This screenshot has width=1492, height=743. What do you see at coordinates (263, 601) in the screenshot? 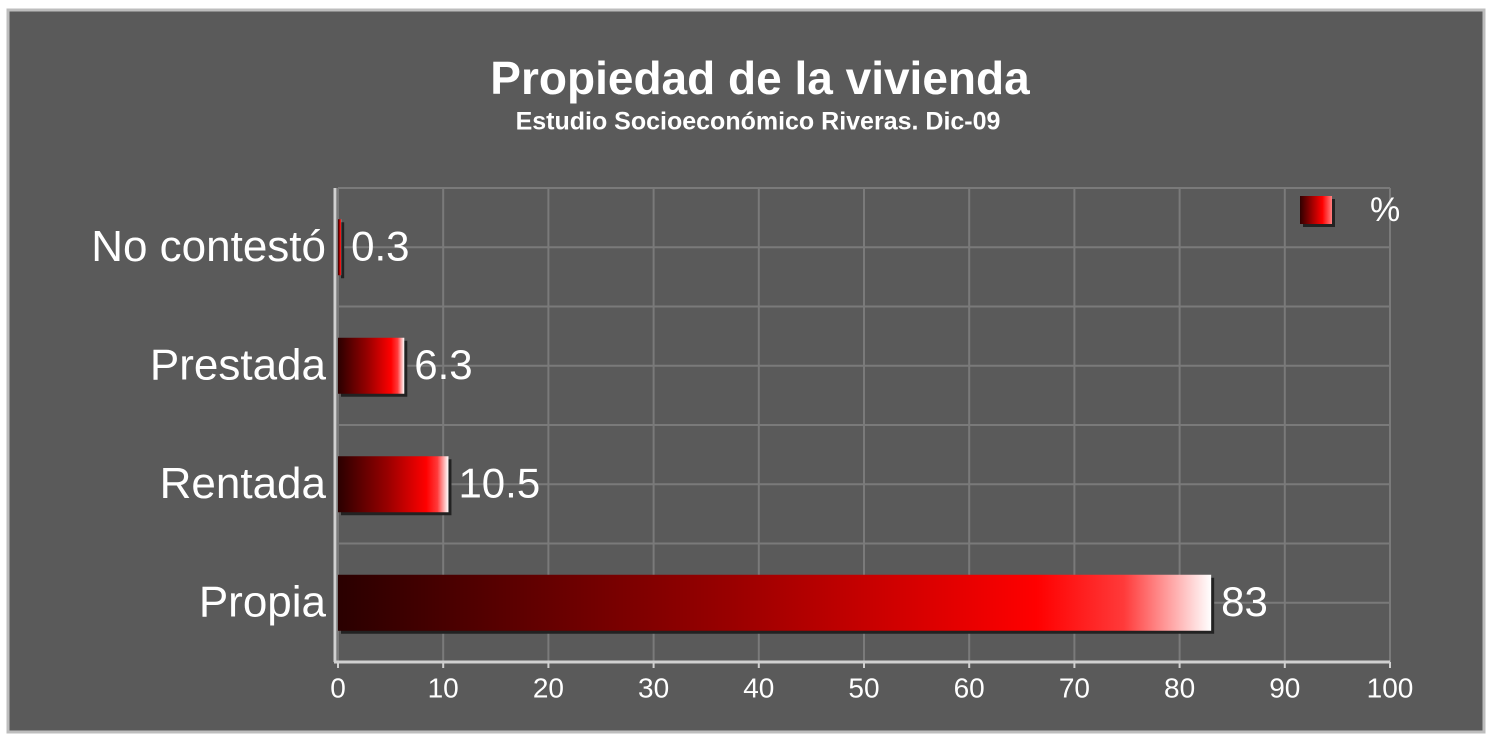
I see `y-tick-label: Propia` at bounding box center [263, 601].